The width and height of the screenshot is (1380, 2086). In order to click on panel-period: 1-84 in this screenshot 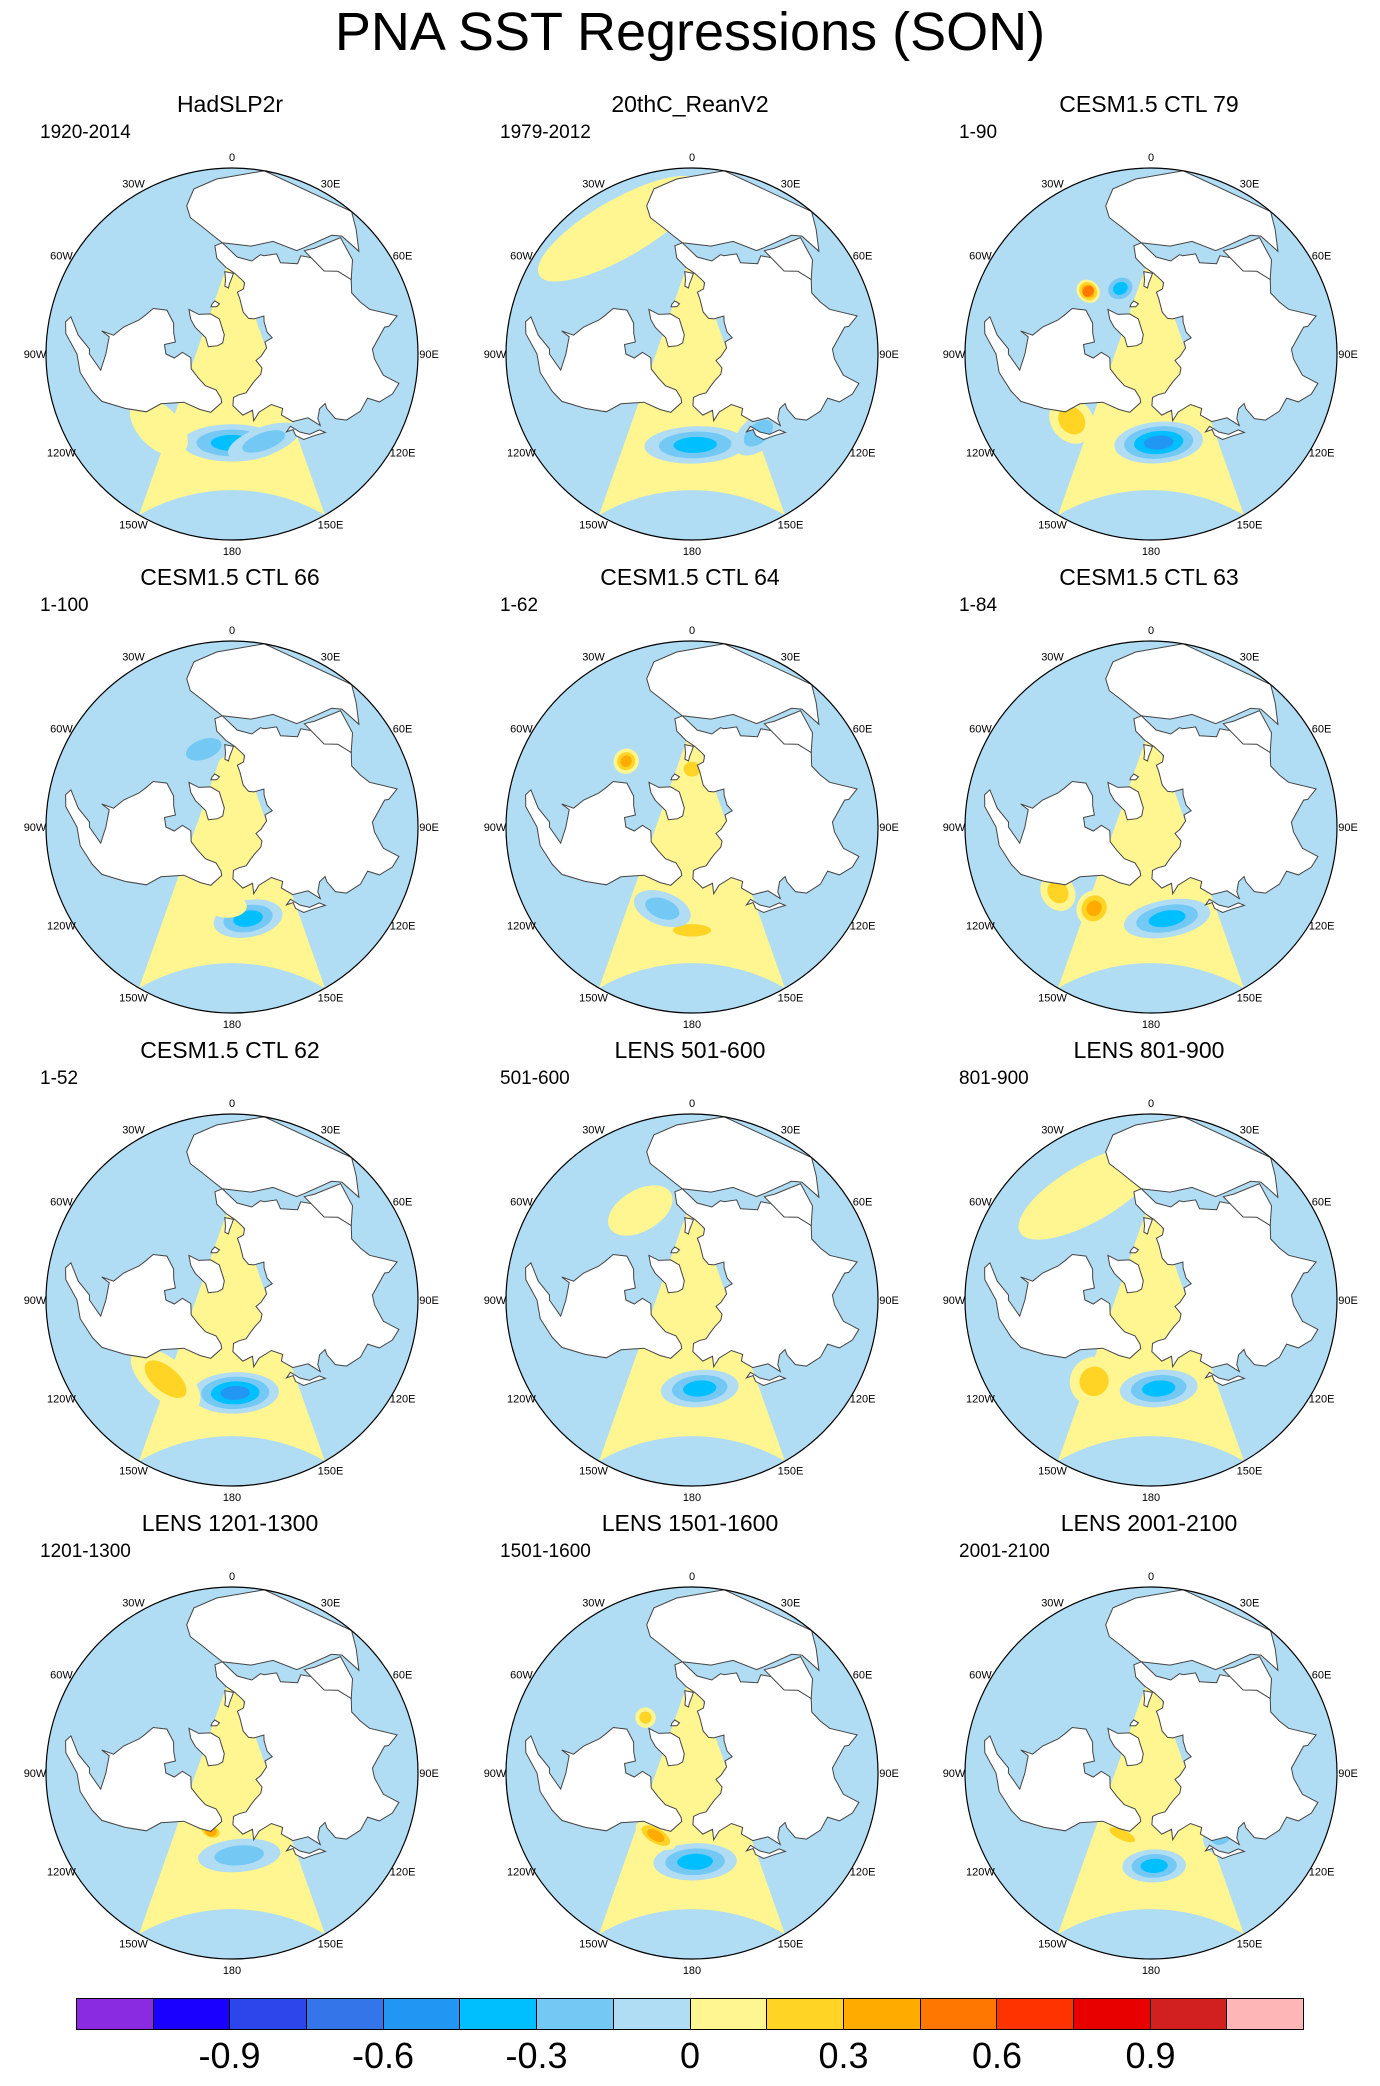, I will do `click(978, 605)`.